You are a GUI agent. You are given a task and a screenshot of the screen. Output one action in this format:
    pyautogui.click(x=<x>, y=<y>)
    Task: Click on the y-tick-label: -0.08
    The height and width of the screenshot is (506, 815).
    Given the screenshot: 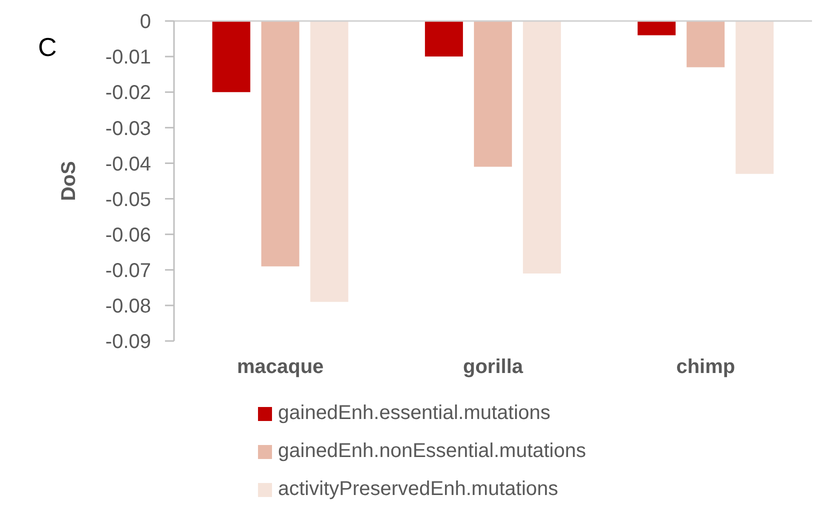 What is the action you would take?
    pyautogui.click(x=128, y=307)
    